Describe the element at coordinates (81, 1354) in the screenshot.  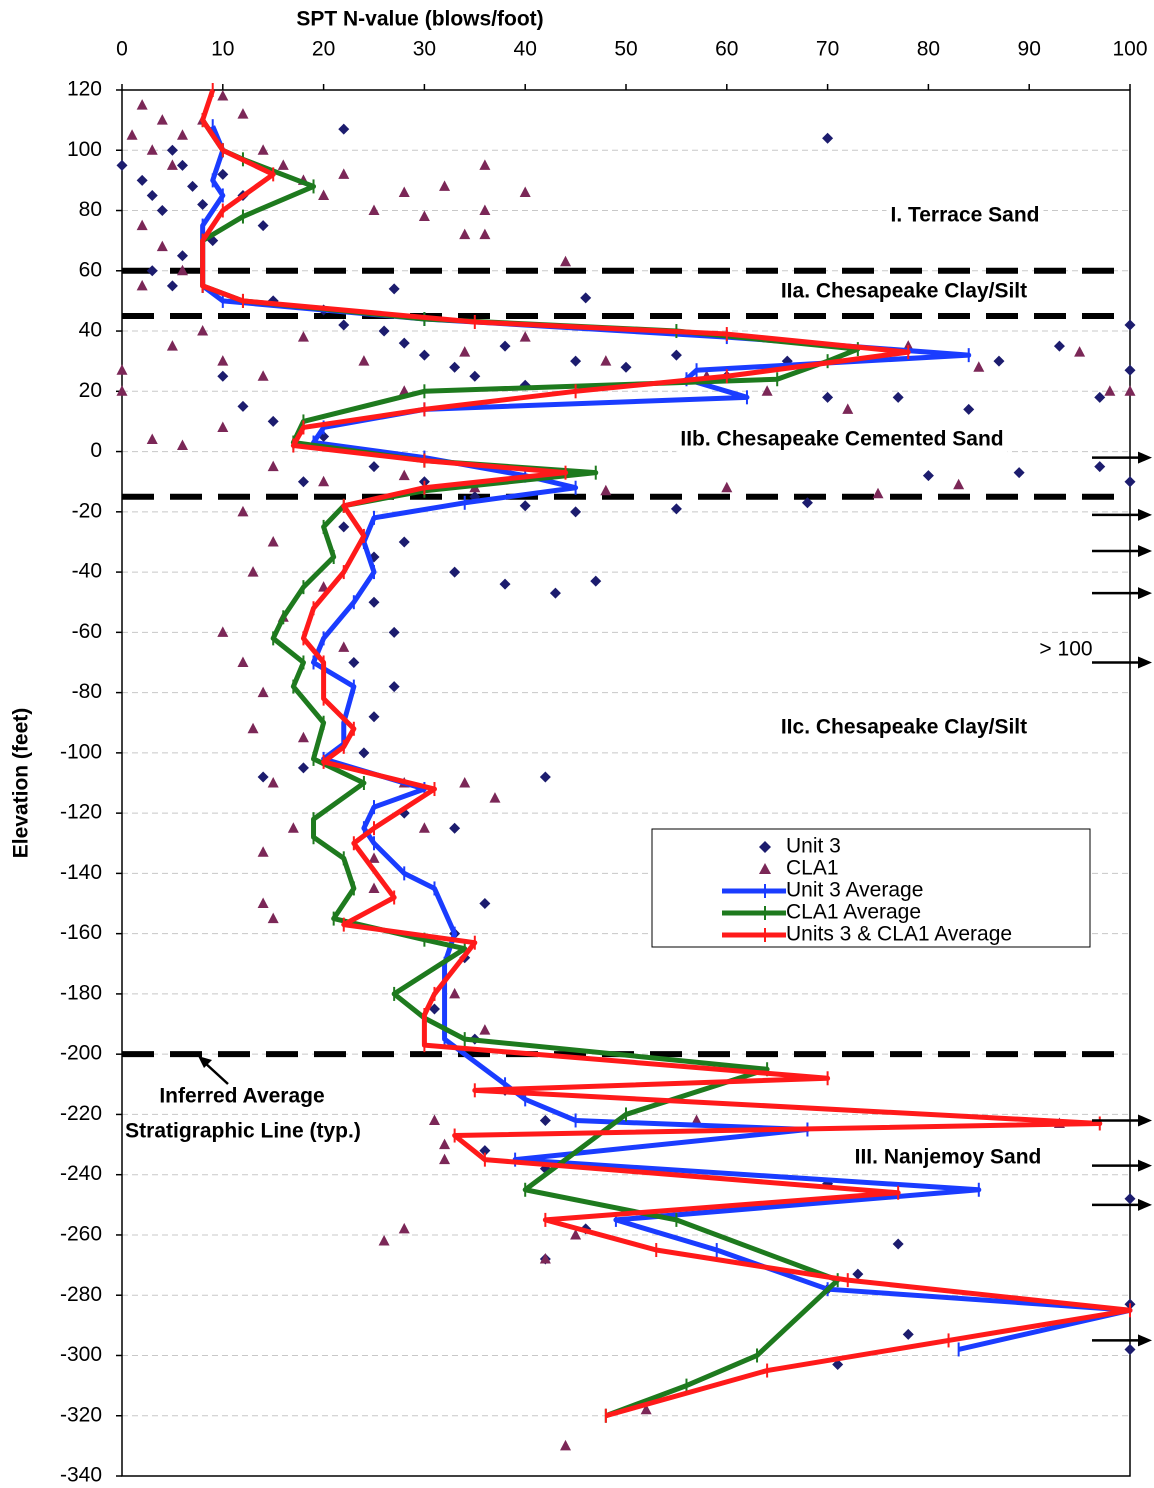
I see `y-tick-label: -300` at that location.